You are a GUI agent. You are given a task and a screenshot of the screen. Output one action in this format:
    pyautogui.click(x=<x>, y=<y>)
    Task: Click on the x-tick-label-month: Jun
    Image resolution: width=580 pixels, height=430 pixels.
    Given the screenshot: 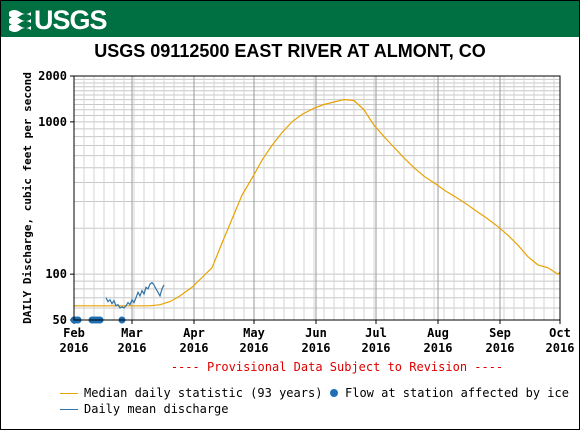 What is the action you would take?
    pyautogui.click(x=316, y=333)
    